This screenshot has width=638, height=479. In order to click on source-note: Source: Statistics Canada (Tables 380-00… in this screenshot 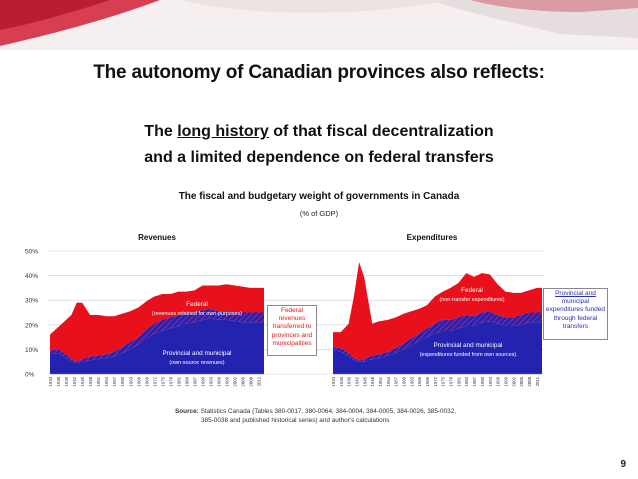, I will do `click(355, 416)`.